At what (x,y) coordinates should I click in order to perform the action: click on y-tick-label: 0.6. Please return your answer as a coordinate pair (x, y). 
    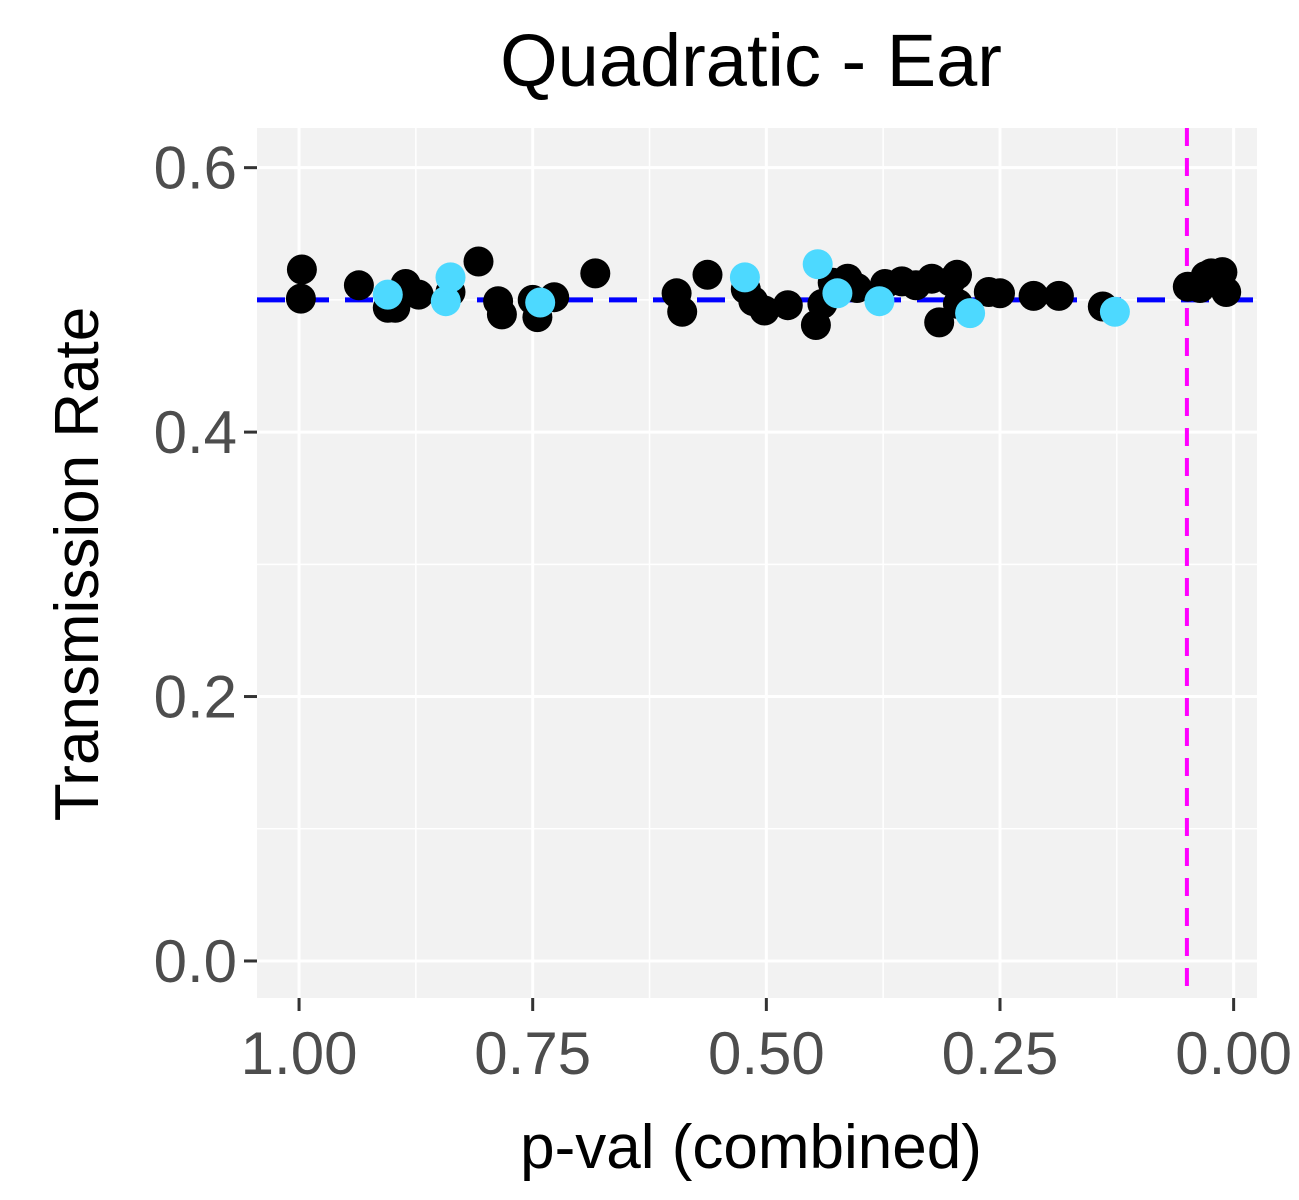
    Looking at the image, I should click on (195, 168).